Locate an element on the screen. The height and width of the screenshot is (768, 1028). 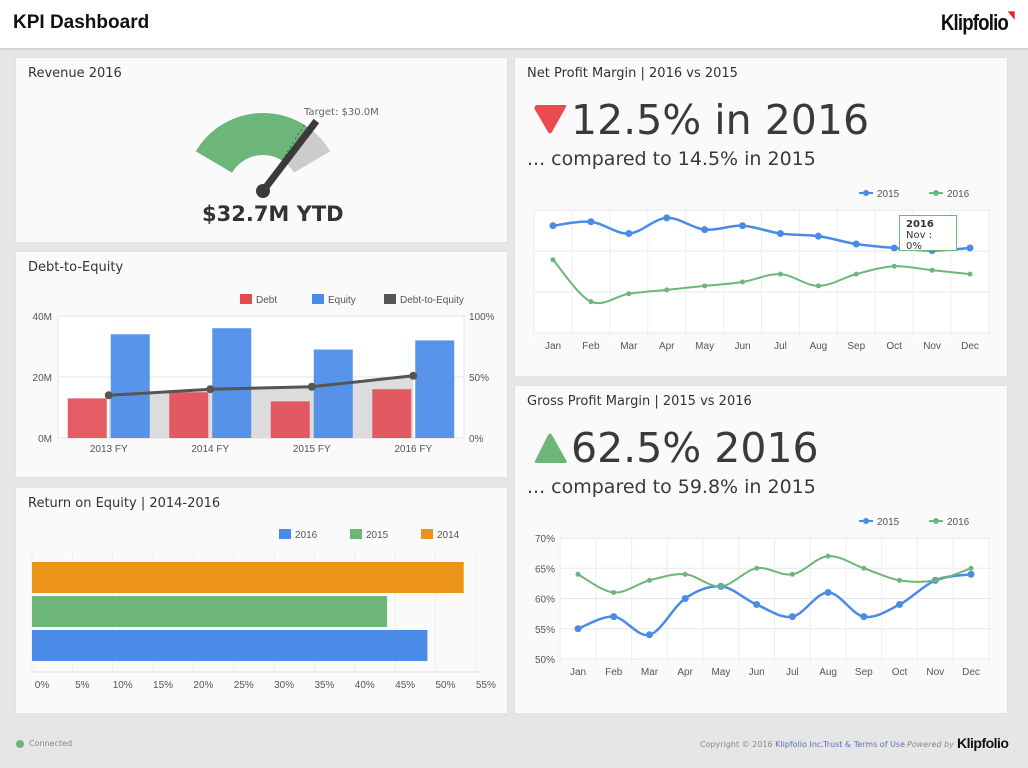
page-title: KPI Dashboard is located at coordinates (81, 22).